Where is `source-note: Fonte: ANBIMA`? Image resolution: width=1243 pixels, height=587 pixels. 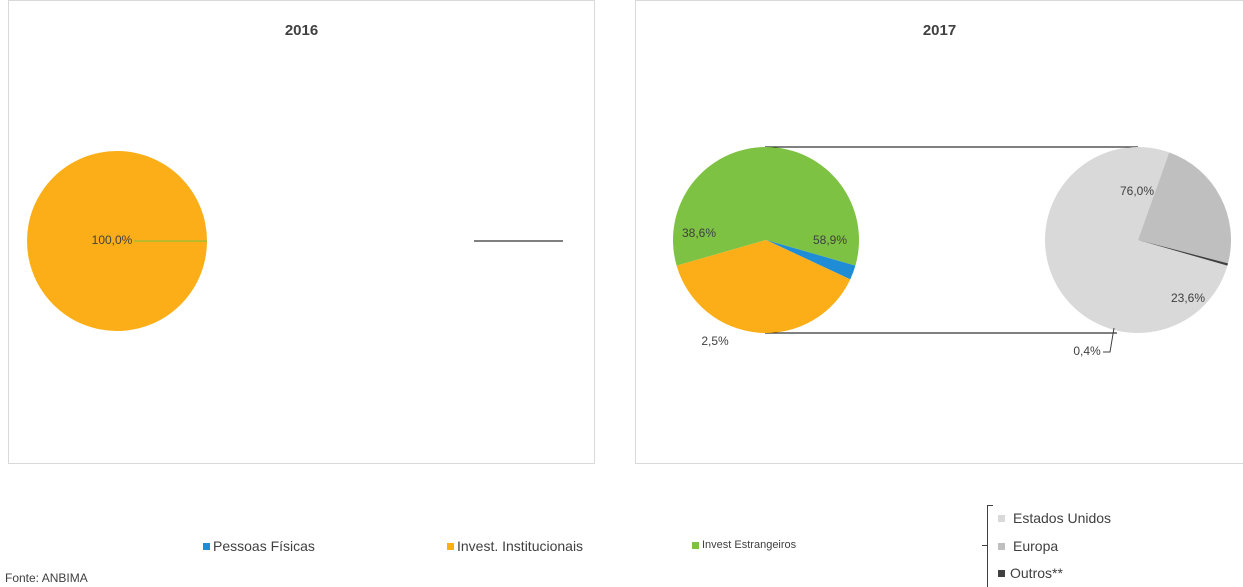
source-note: Fonte: ANBIMA is located at coordinates (46, 578).